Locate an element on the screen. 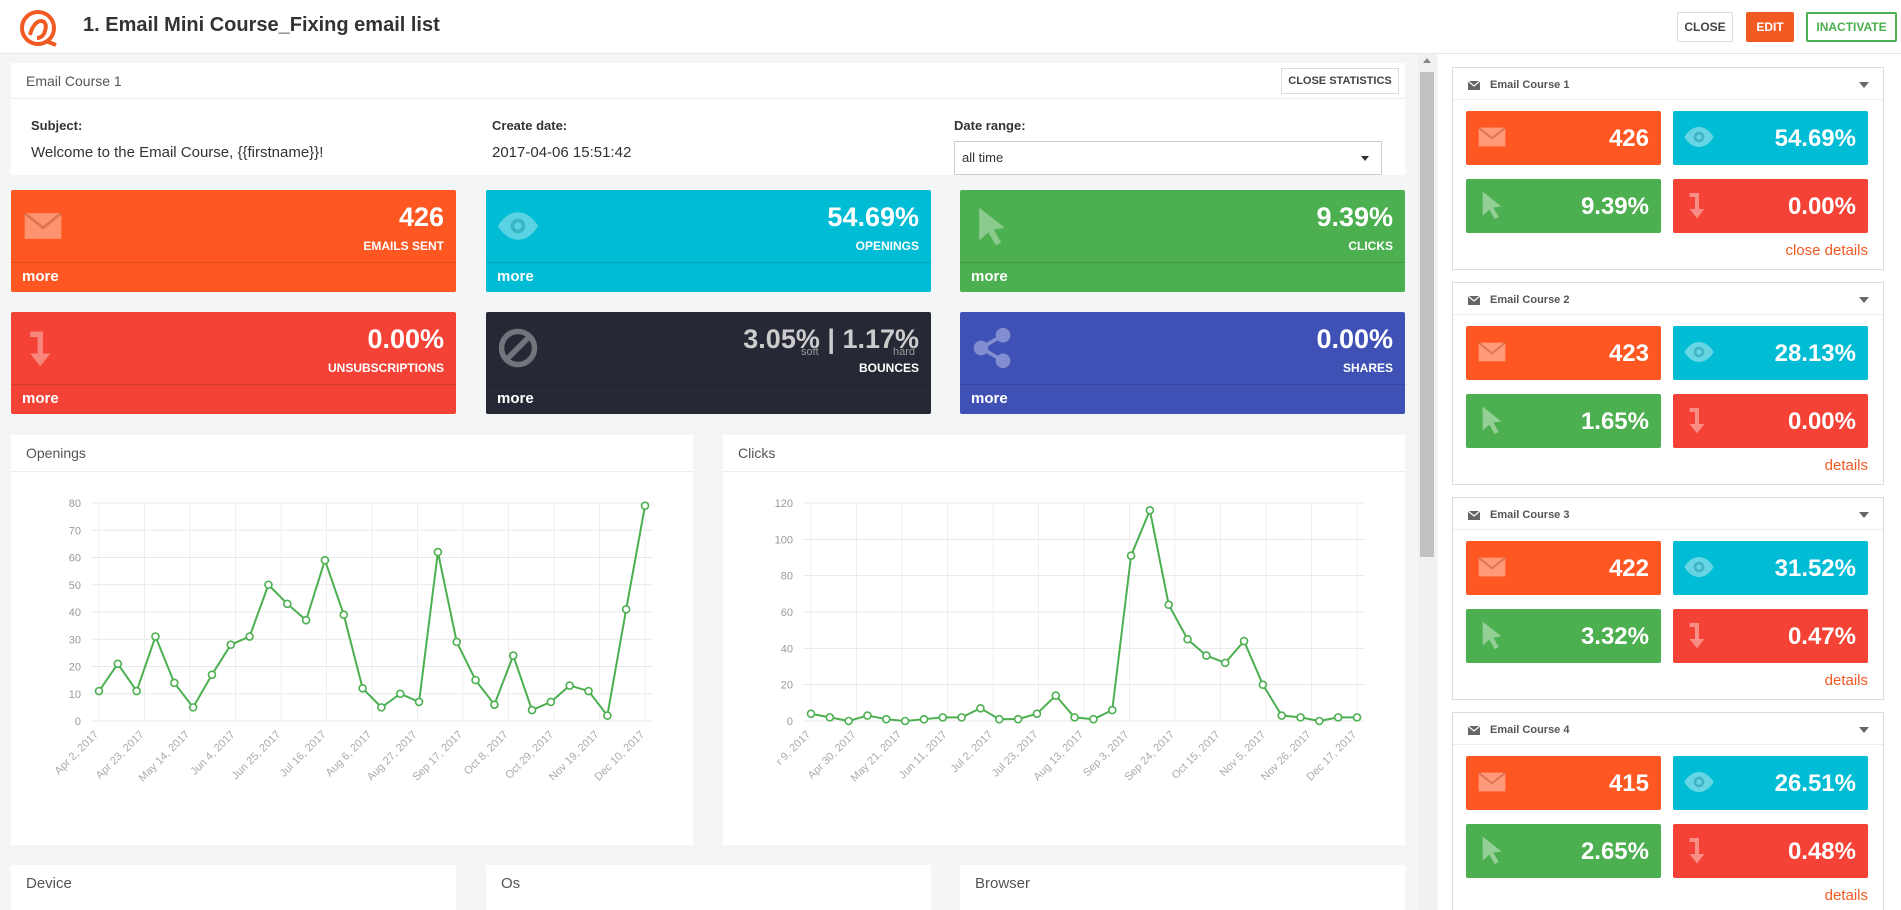 The image size is (1901, 910). unsubscriptions-more-link: more is located at coordinates (40, 398).